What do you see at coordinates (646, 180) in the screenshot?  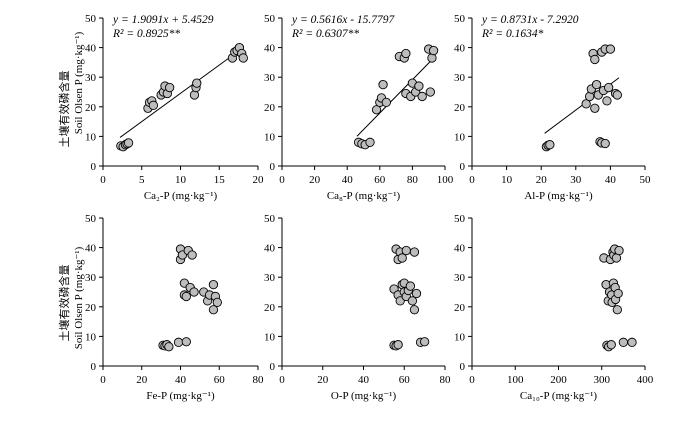 I see `x-tick-label: 50` at bounding box center [646, 180].